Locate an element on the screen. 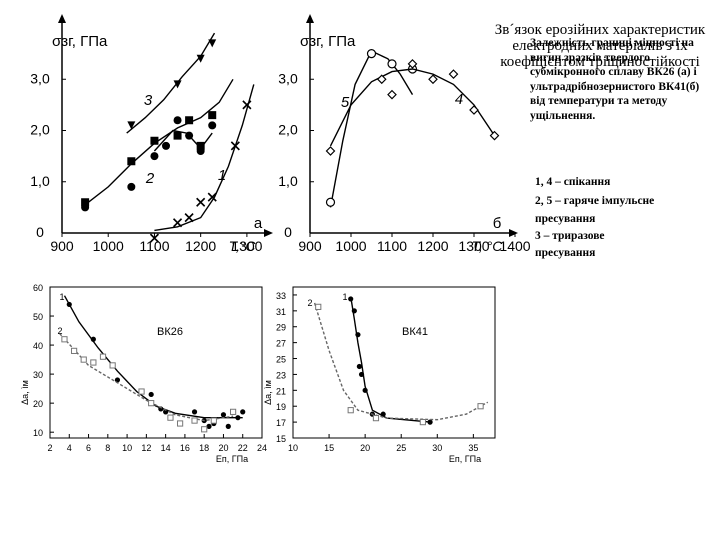  x-tick-label: 4 is located at coordinates (69, 448).